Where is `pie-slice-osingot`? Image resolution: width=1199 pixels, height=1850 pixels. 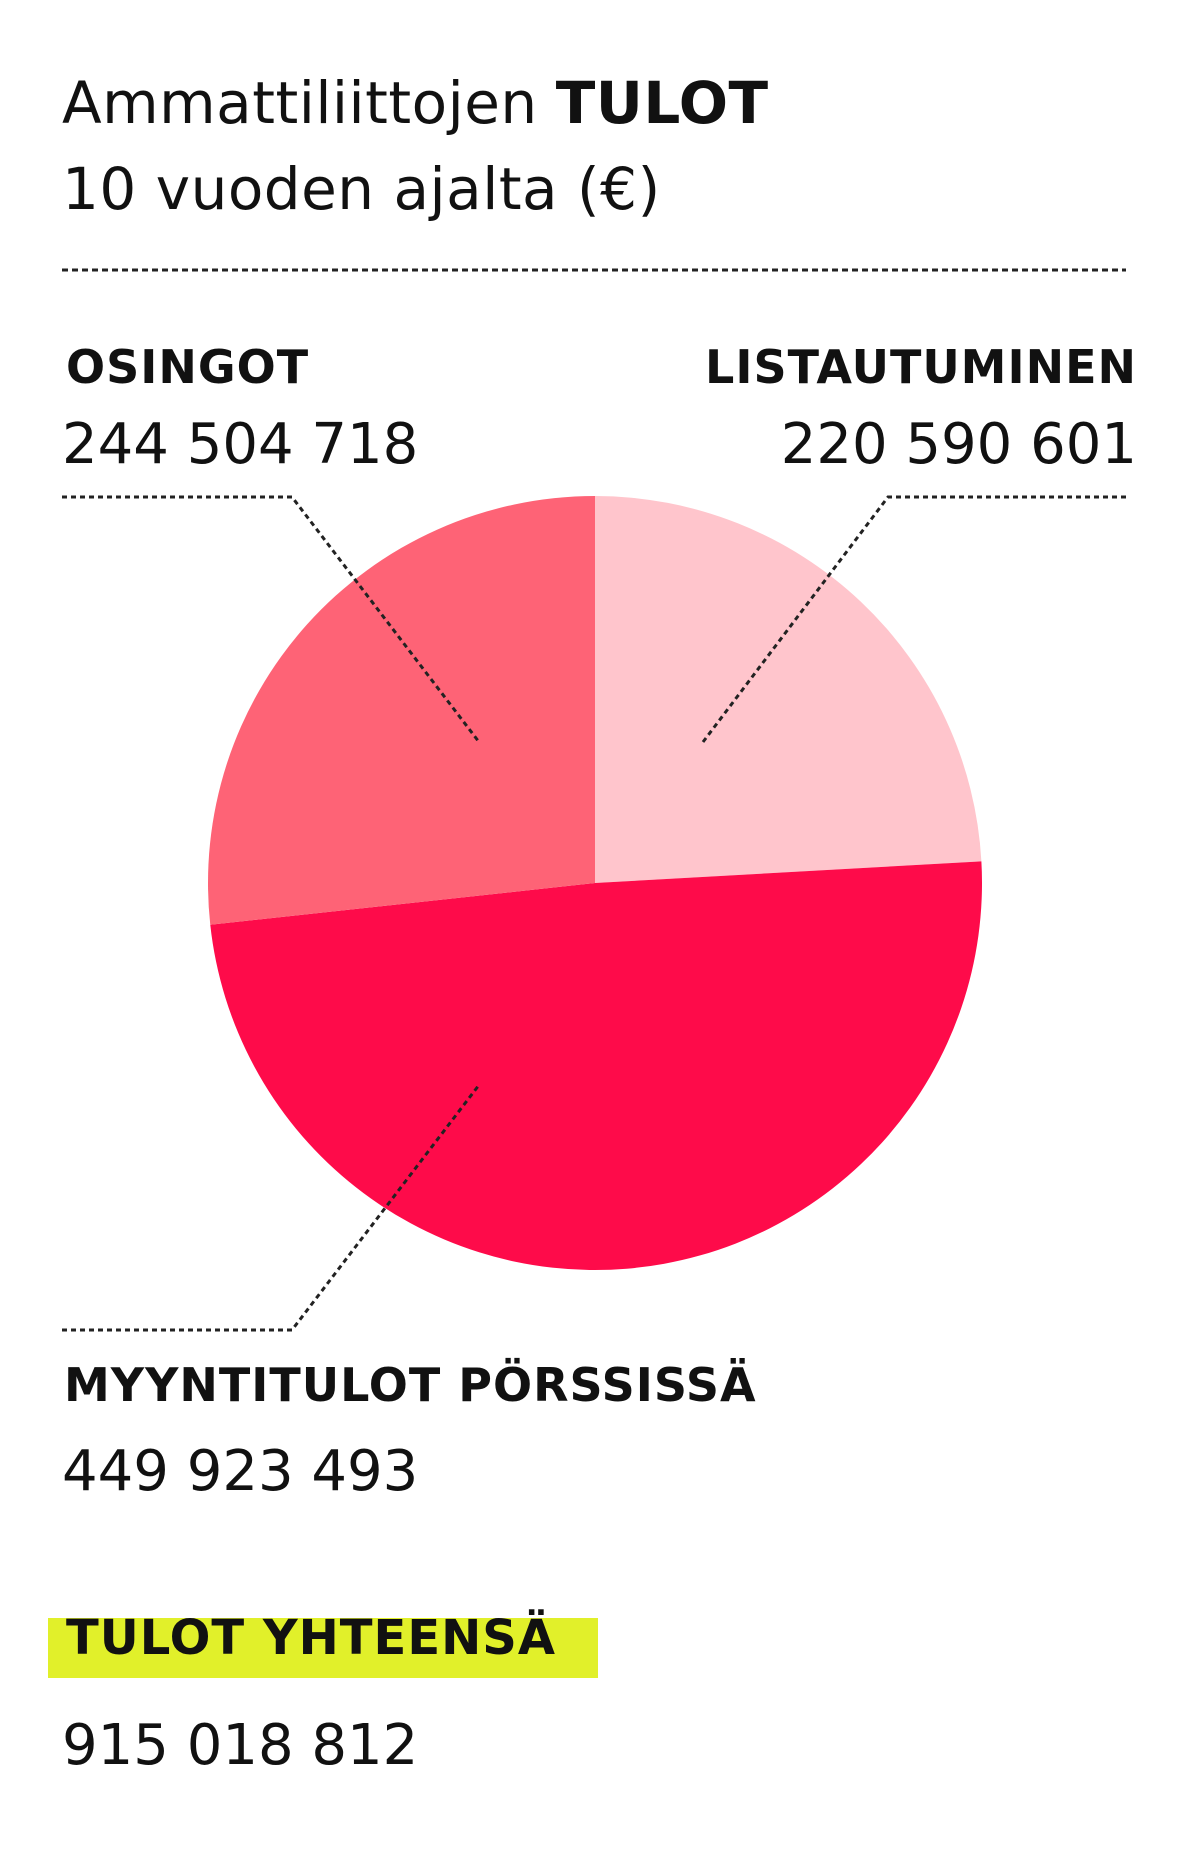 pie-slice-osingot is located at coordinates (401, 710).